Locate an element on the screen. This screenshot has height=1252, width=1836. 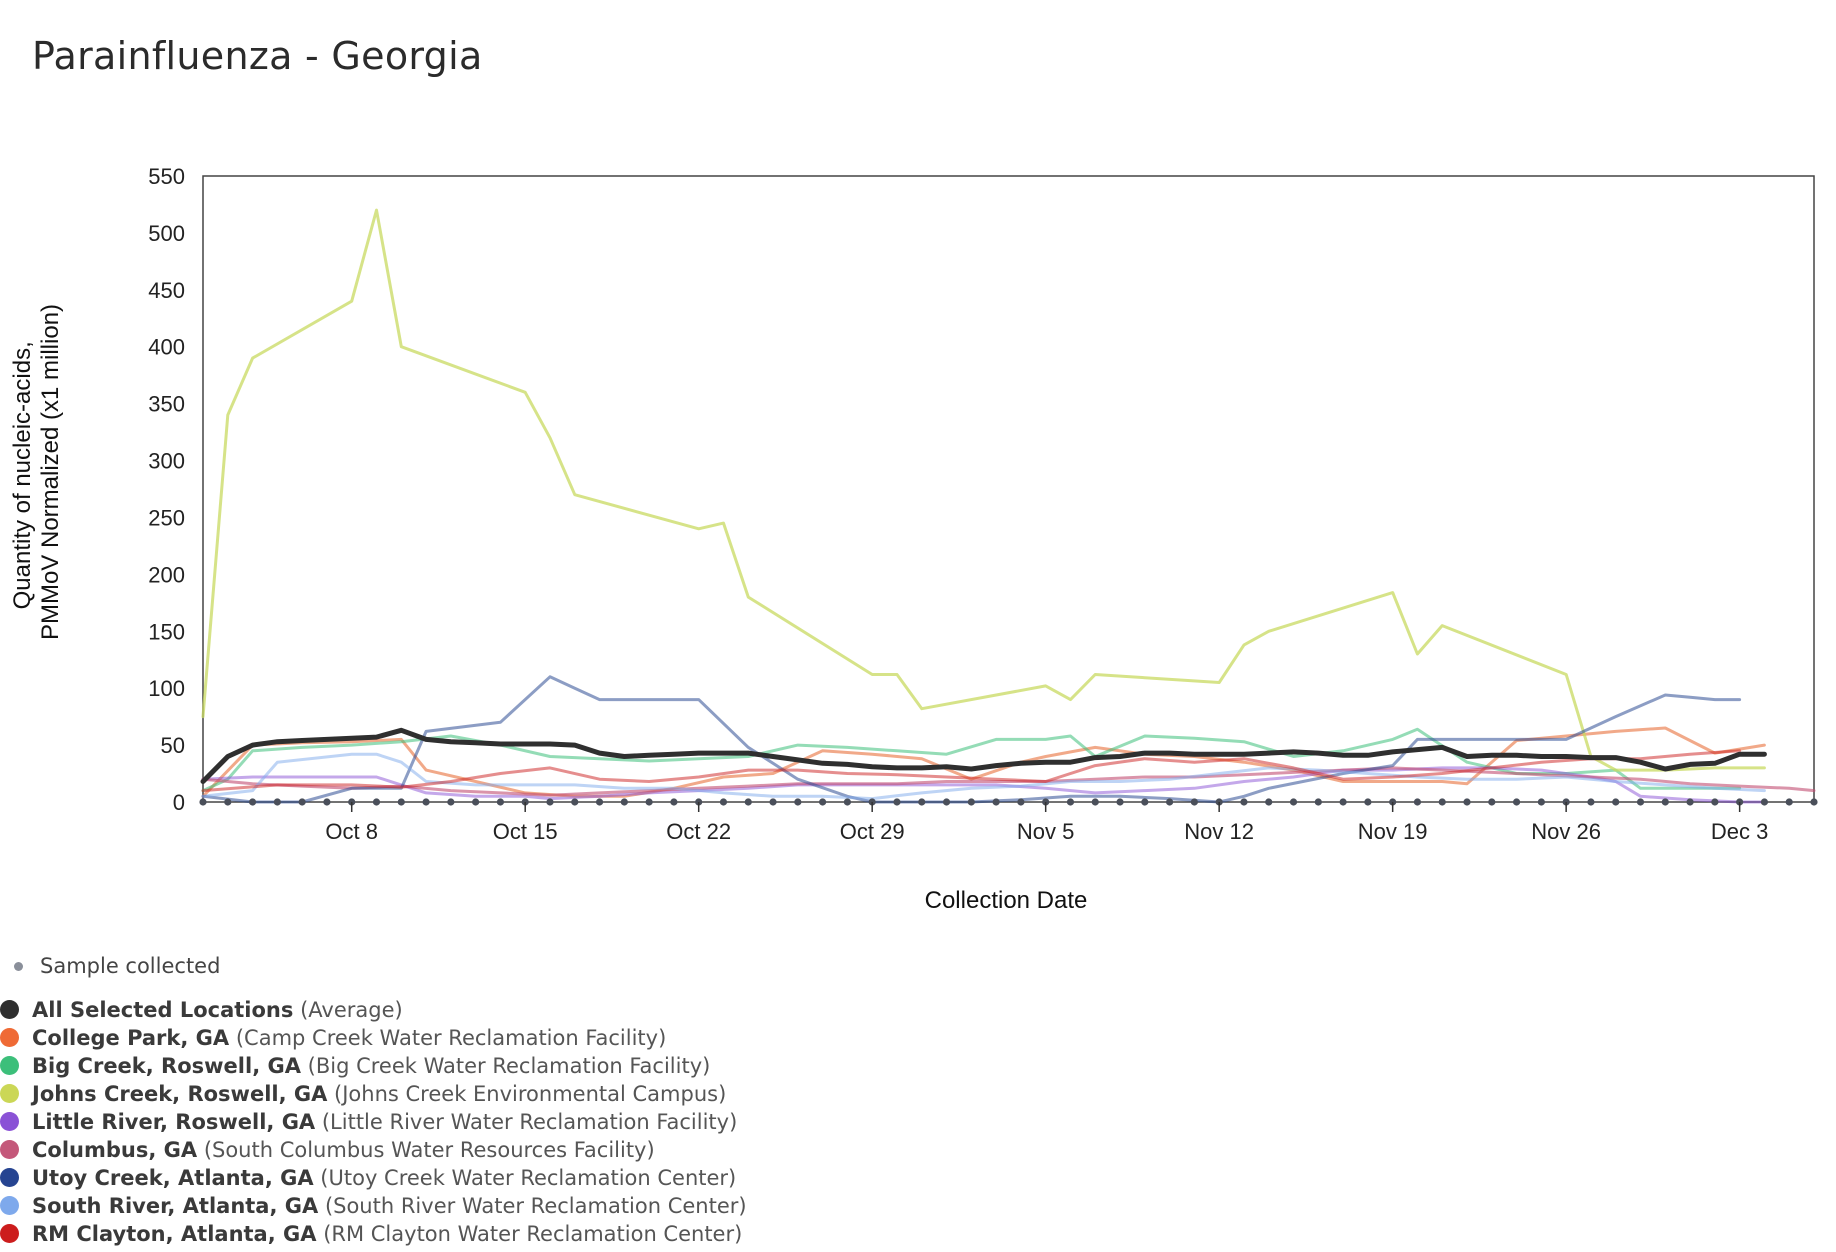
y-tick-label: 550 is located at coordinates (166, 176).